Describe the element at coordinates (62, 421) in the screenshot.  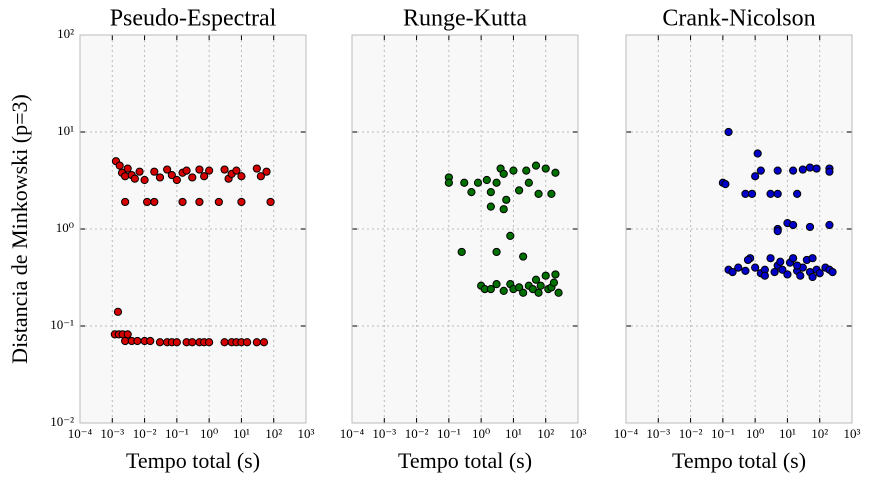
I see `y-tick-label: 10⁻²` at that location.